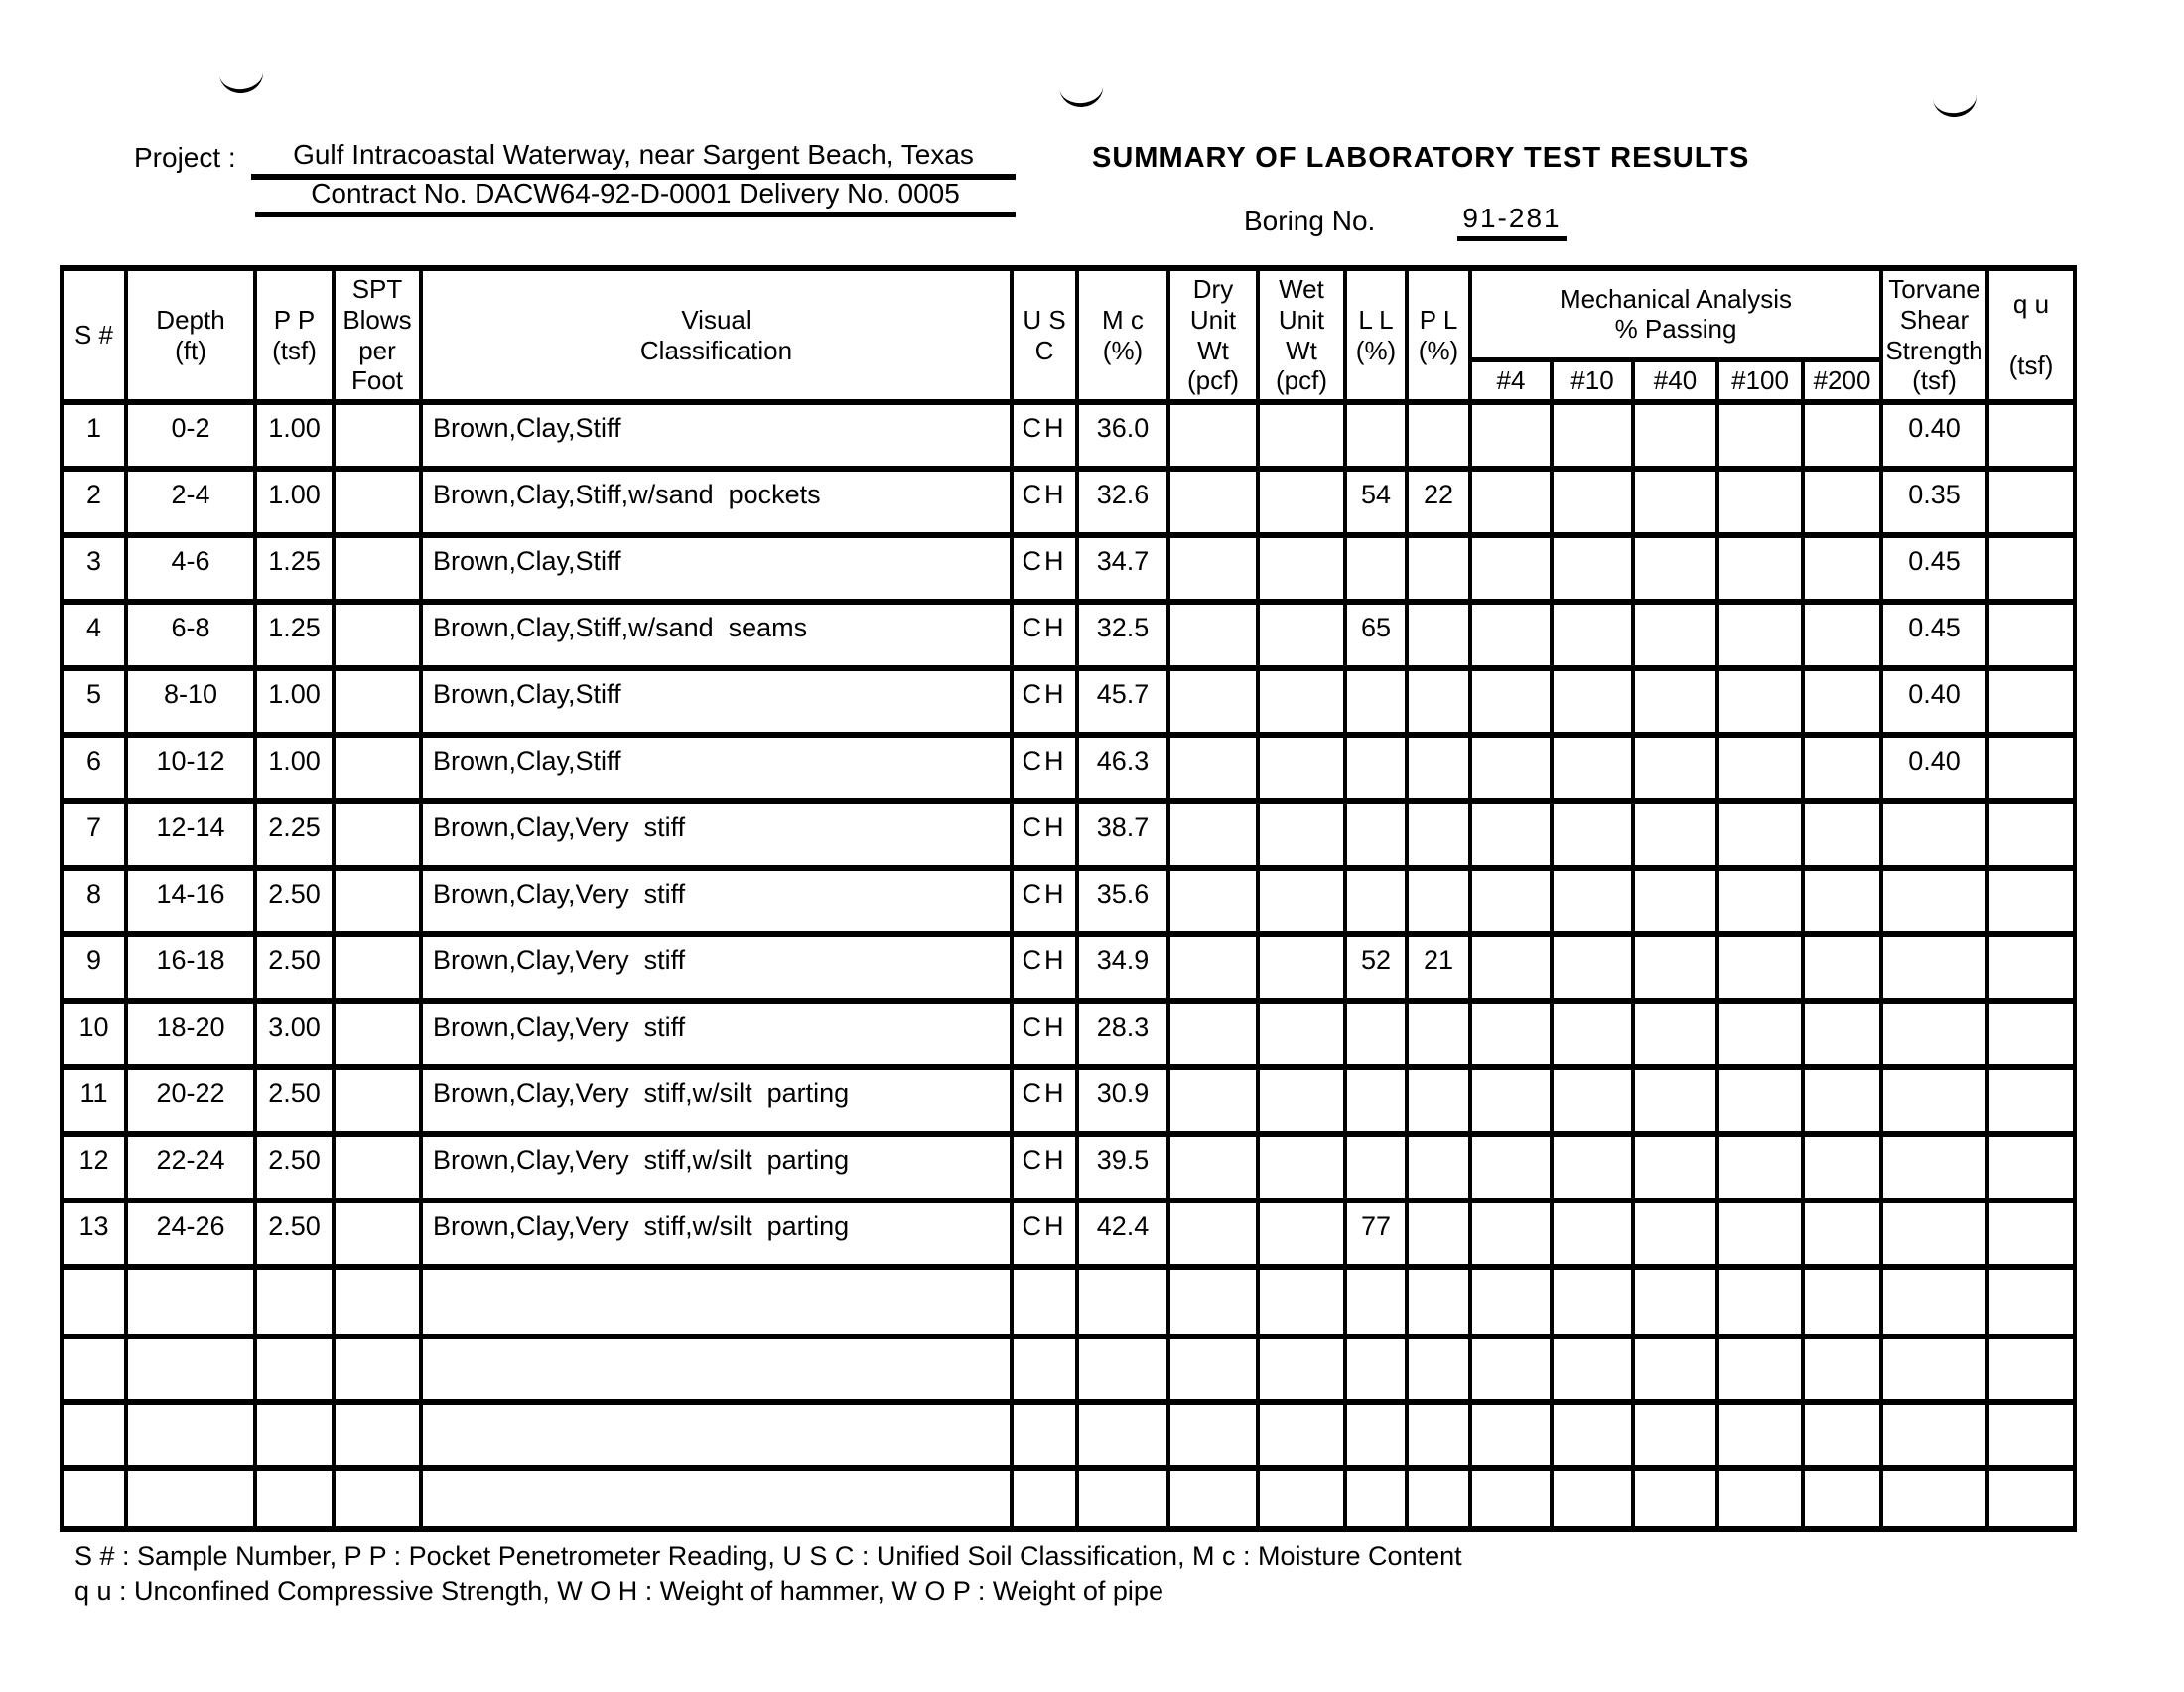 The height and width of the screenshot is (1692, 2184). I want to click on scan-artifact, so click(1082, 96).